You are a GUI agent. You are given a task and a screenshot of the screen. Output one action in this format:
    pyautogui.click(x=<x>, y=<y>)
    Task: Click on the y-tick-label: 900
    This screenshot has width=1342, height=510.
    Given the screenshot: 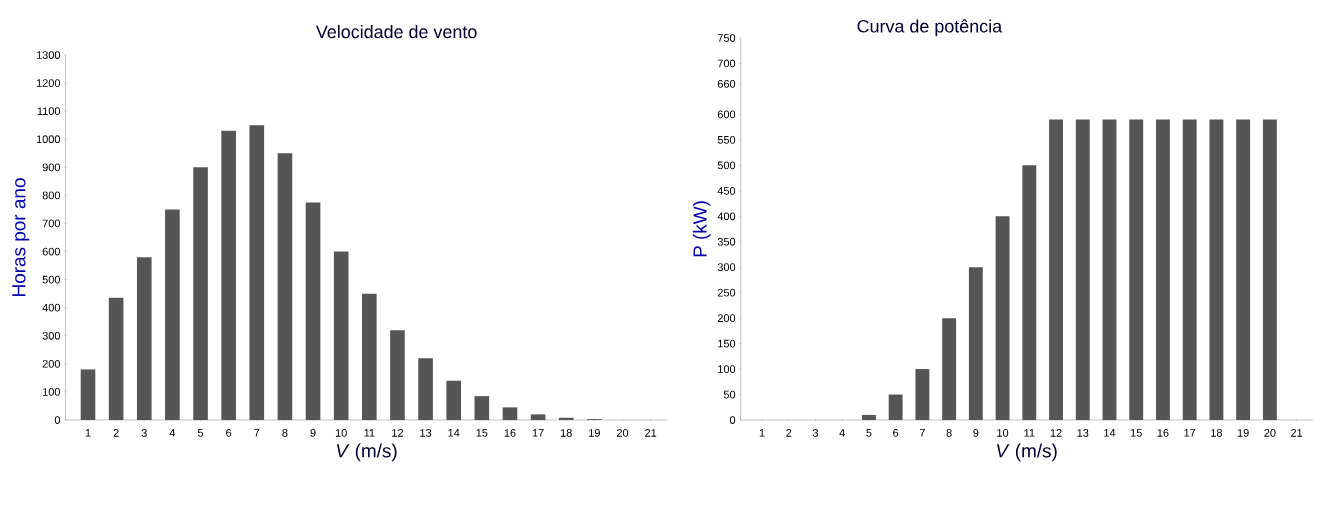 What is the action you would take?
    pyautogui.click(x=51, y=167)
    